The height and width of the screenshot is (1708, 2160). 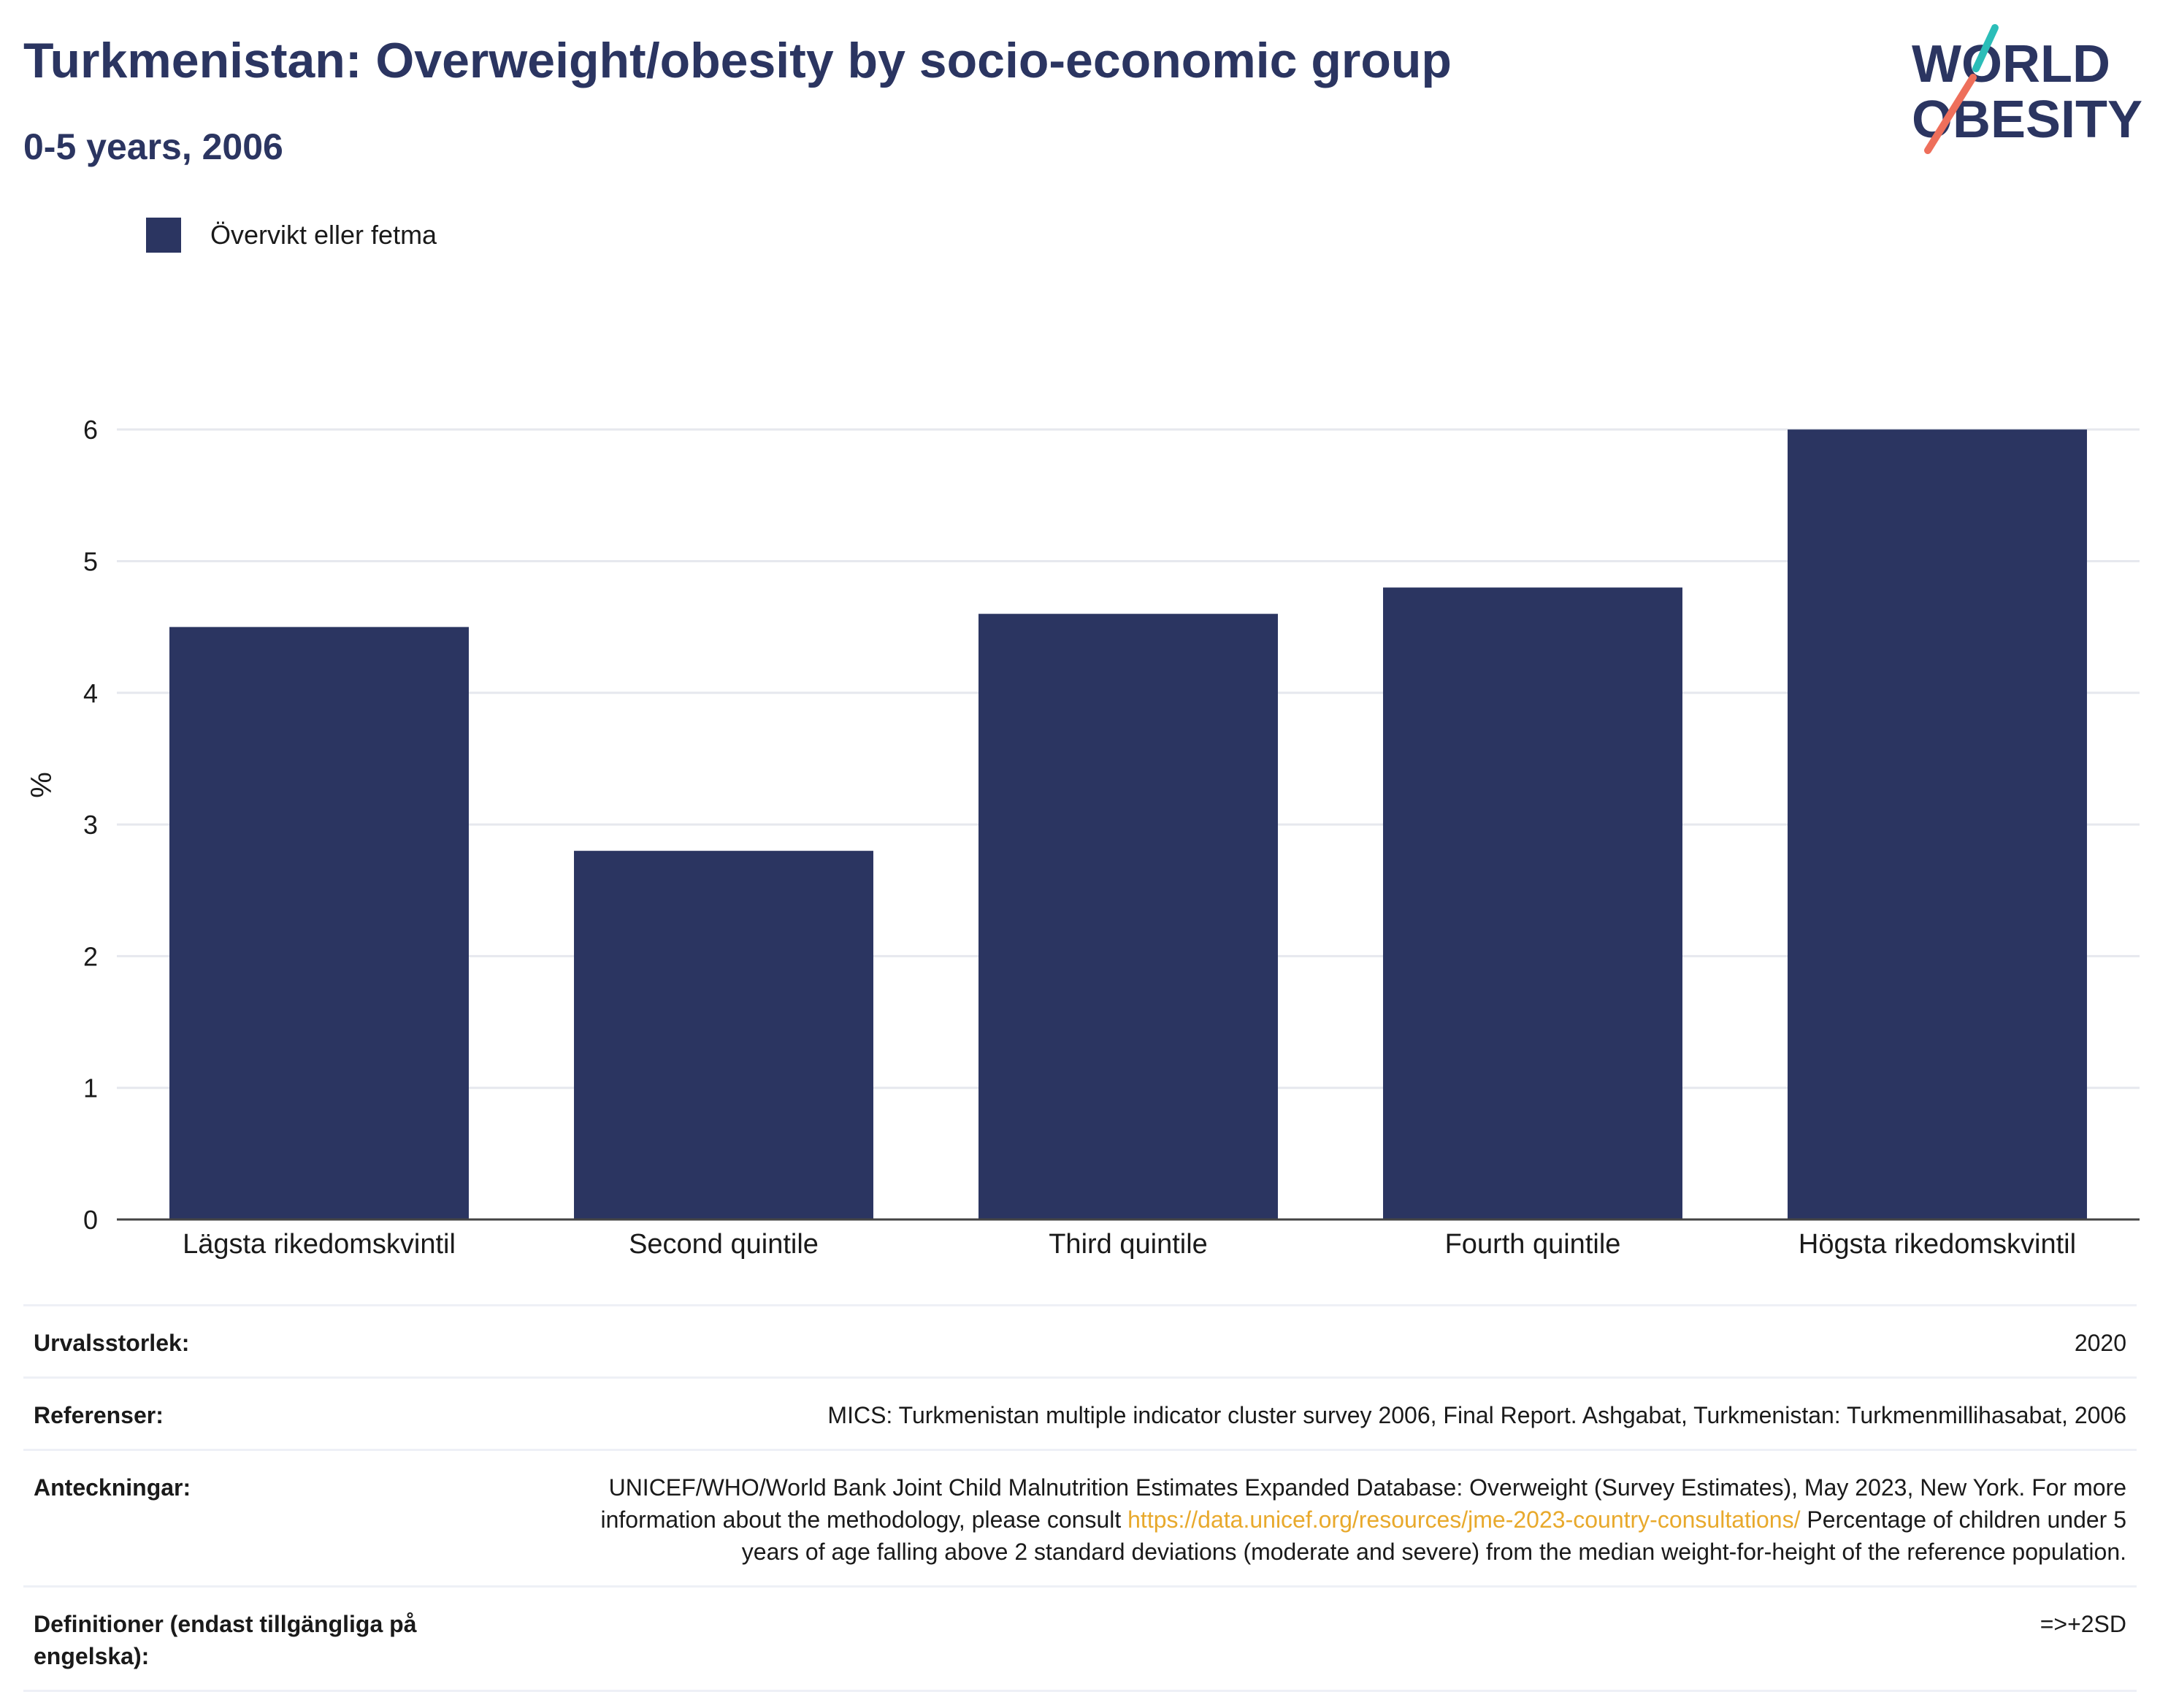 I want to click on y-tick-label: 4, so click(x=90, y=693).